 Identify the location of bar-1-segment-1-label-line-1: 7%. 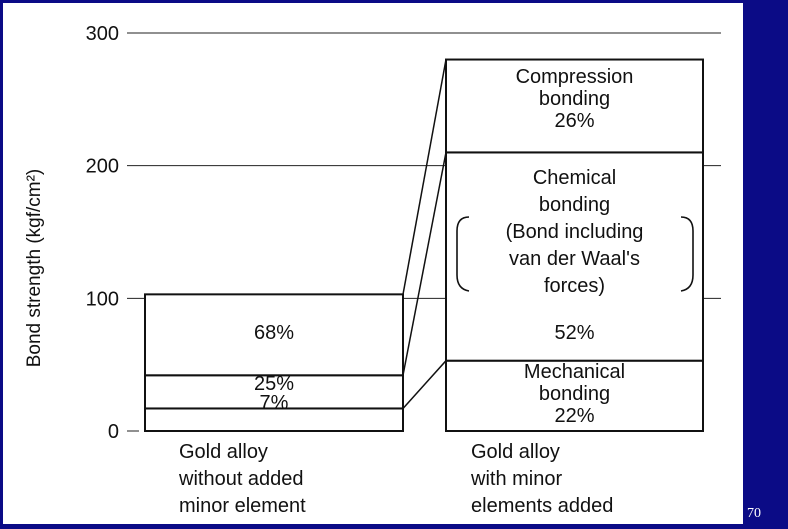
(274, 403).